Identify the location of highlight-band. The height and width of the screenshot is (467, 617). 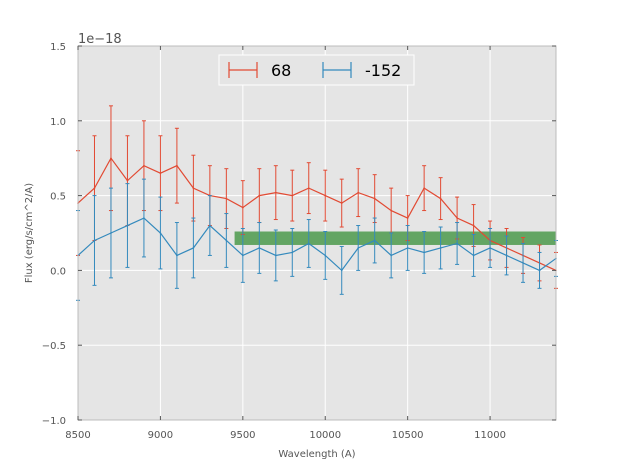
(395, 238).